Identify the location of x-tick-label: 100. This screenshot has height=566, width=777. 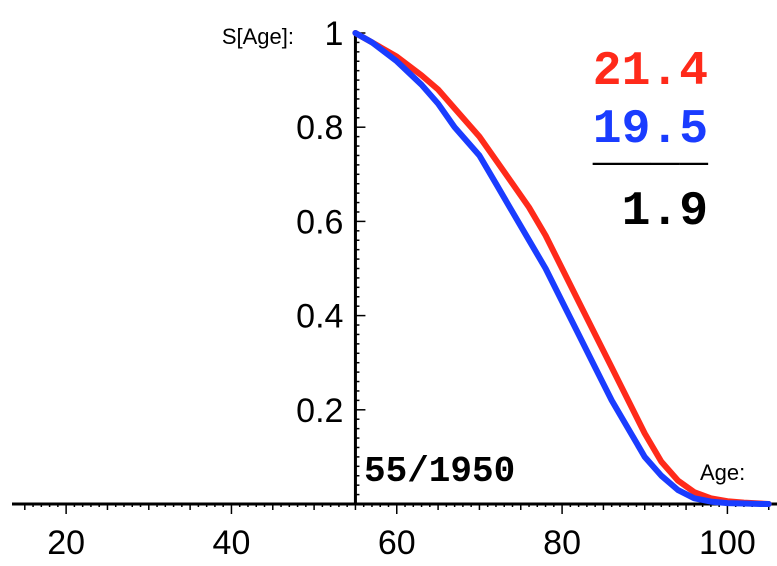
(727, 543).